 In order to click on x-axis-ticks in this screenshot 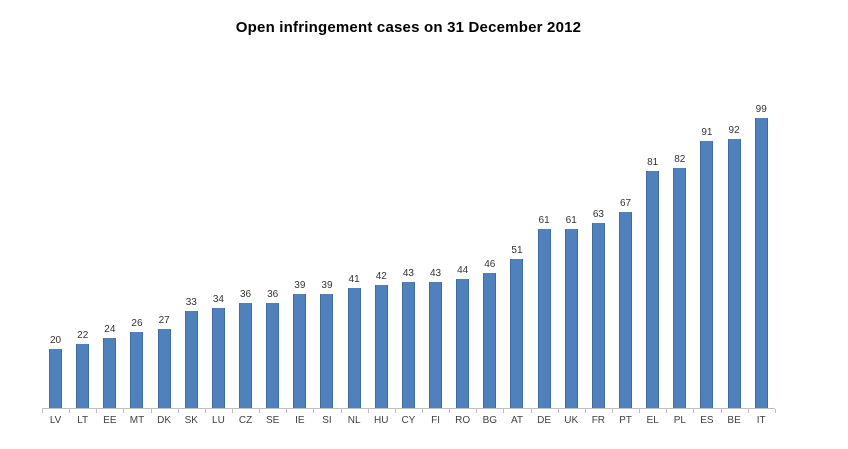, I will do `click(409, 411)`.